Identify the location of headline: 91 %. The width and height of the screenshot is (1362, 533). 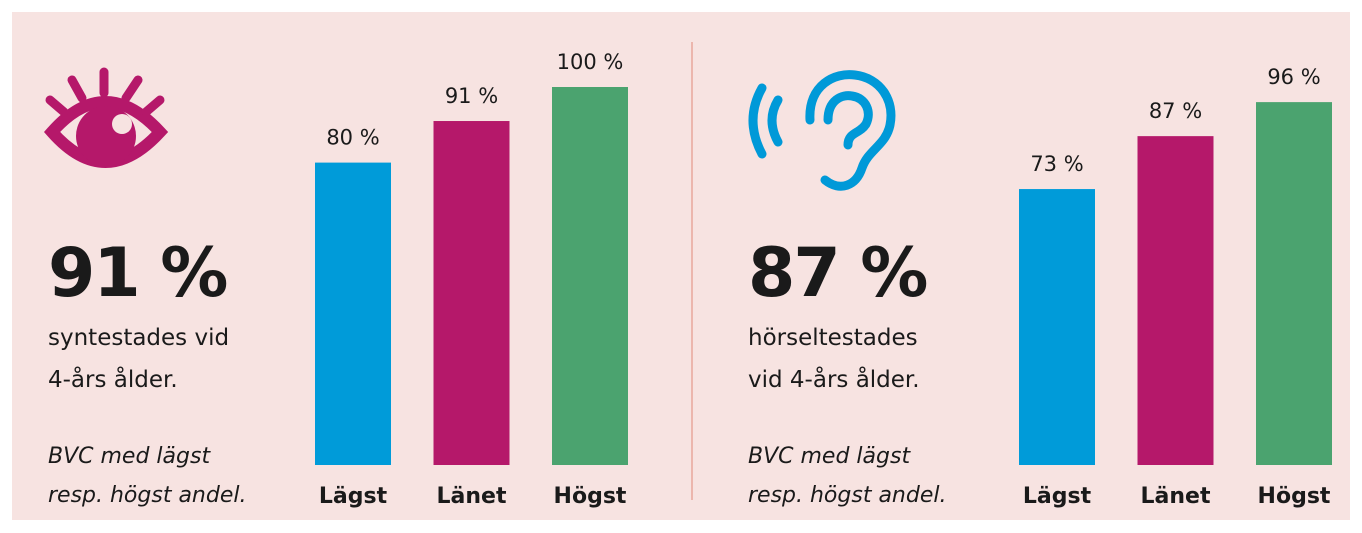
(137, 273).